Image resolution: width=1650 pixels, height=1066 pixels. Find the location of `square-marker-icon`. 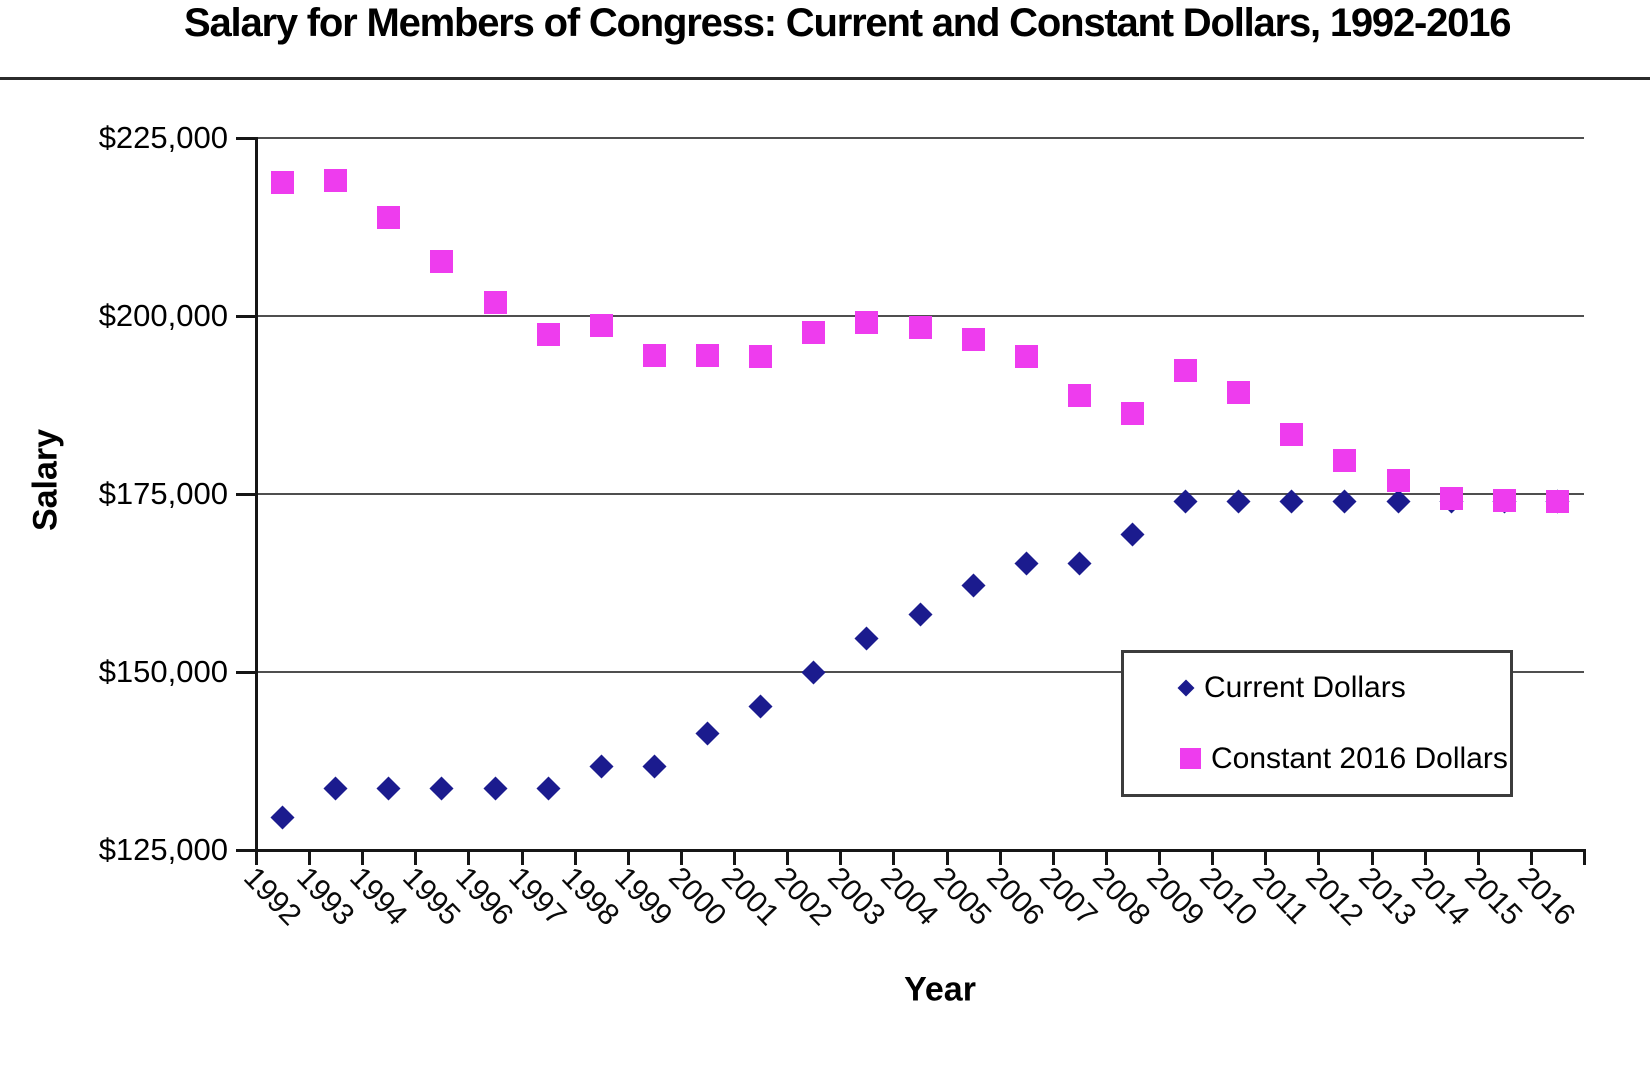

square-marker-icon is located at coordinates (1190, 759).